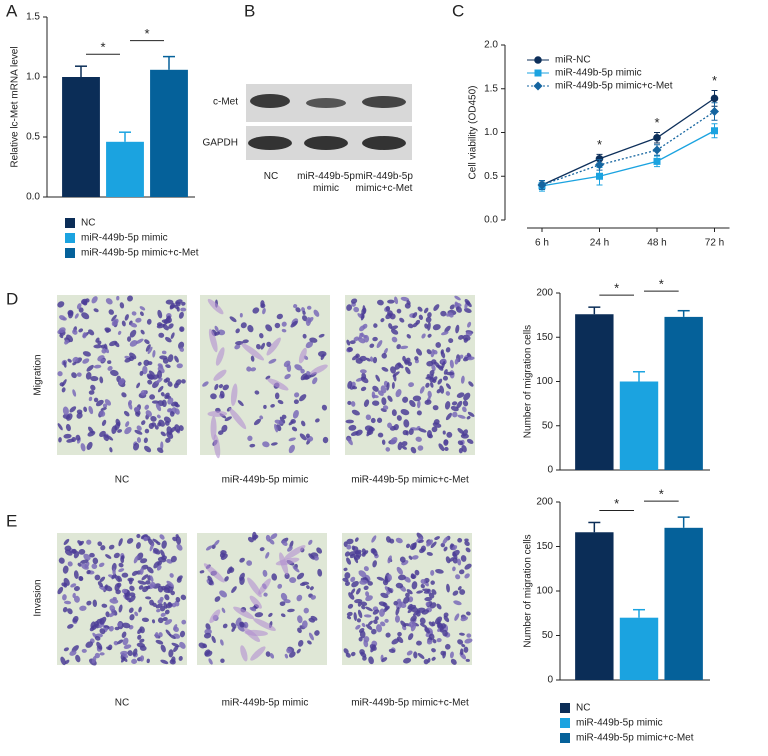  Describe the element at coordinates (15, 106) in the screenshot. I see `y-axis-label: Relative lc-Met mRNA level` at that location.